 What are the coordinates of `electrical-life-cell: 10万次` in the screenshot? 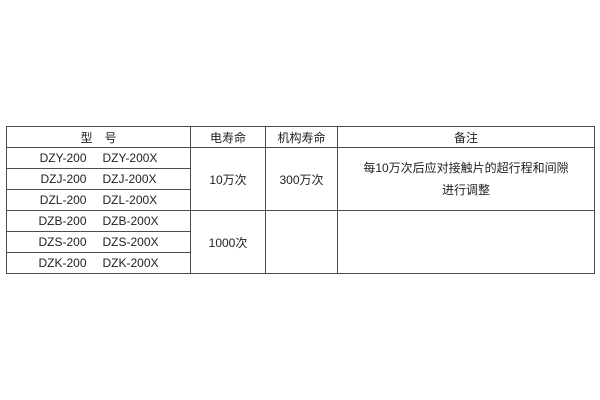 It's located at (228, 179).